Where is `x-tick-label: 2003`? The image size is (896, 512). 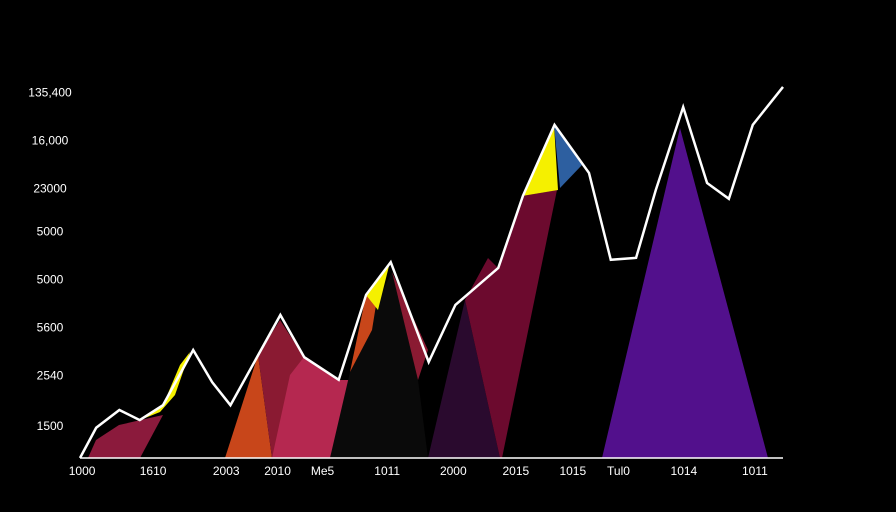 x-tick-label: 2003 is located at coordinates (226, 471).